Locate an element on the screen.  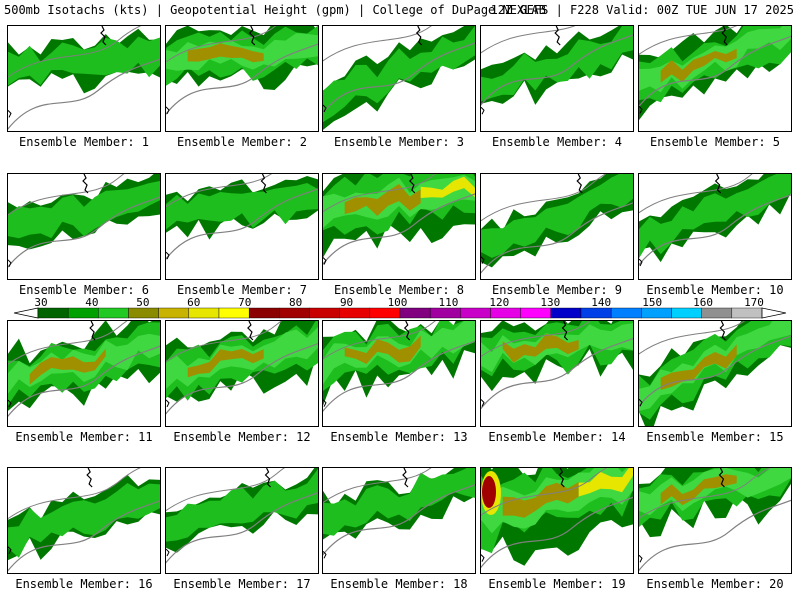
ensemble-member-label: Ensemble Member: 17 is located at coordinates (242, 584).